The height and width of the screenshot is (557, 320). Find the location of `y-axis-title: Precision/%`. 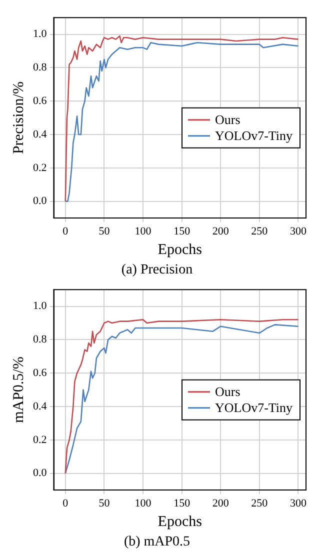

y-axis-title: Precision/% is located at coordinates (18, 118).